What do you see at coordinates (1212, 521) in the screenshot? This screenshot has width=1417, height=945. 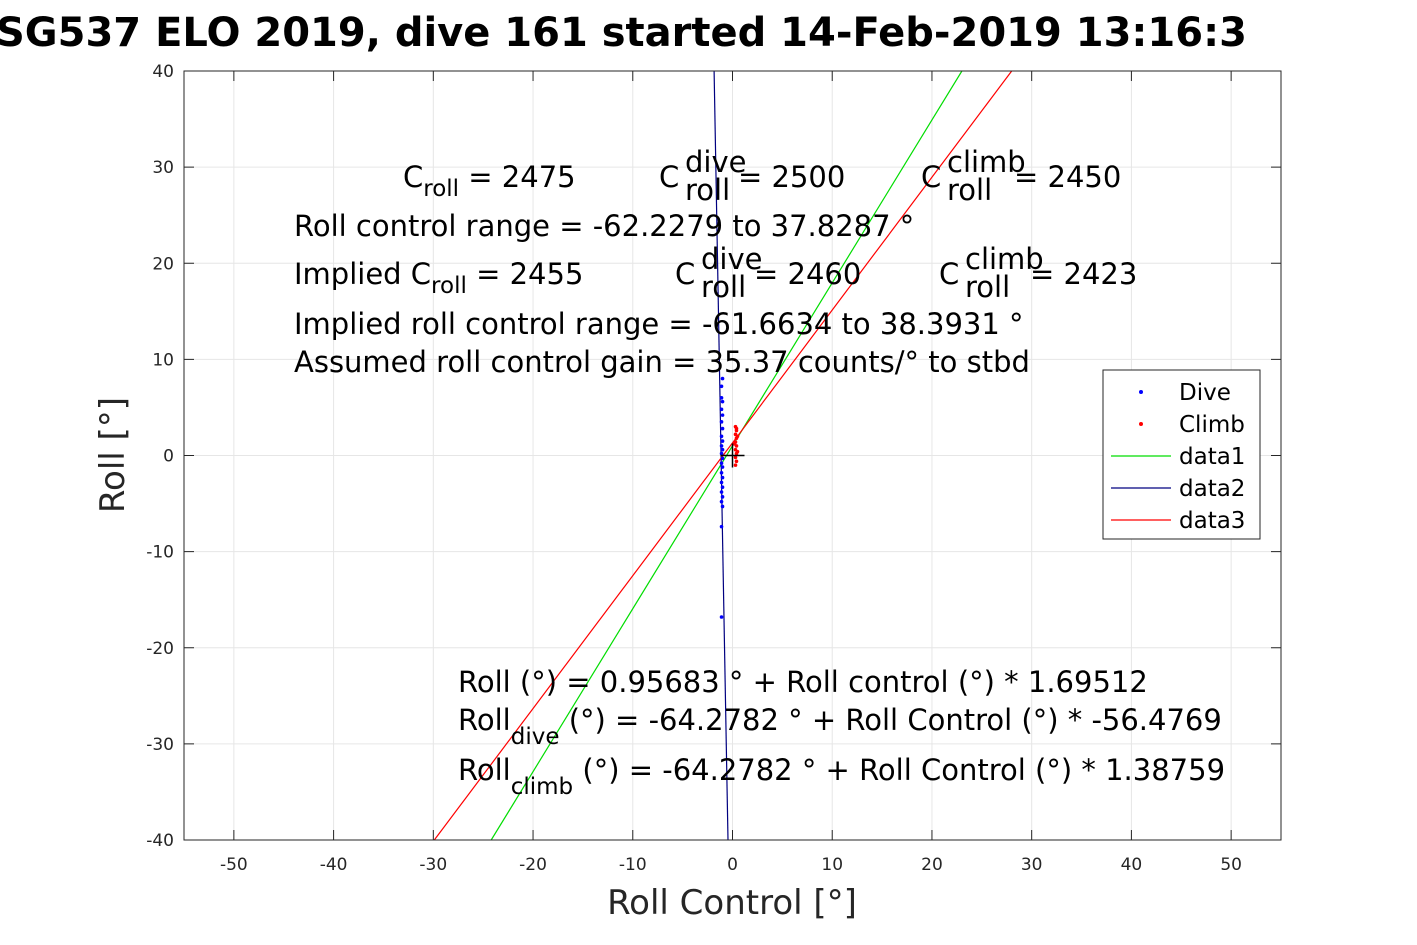 I see `legend-label-data3: data3` at bounding box center [1212, 521].